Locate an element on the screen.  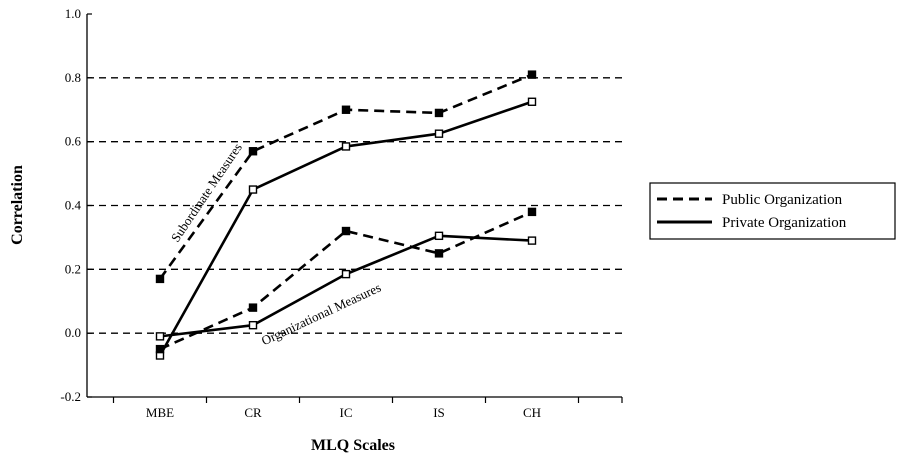
y-tick-label: 0.0 is located at coordinates (73, 332).